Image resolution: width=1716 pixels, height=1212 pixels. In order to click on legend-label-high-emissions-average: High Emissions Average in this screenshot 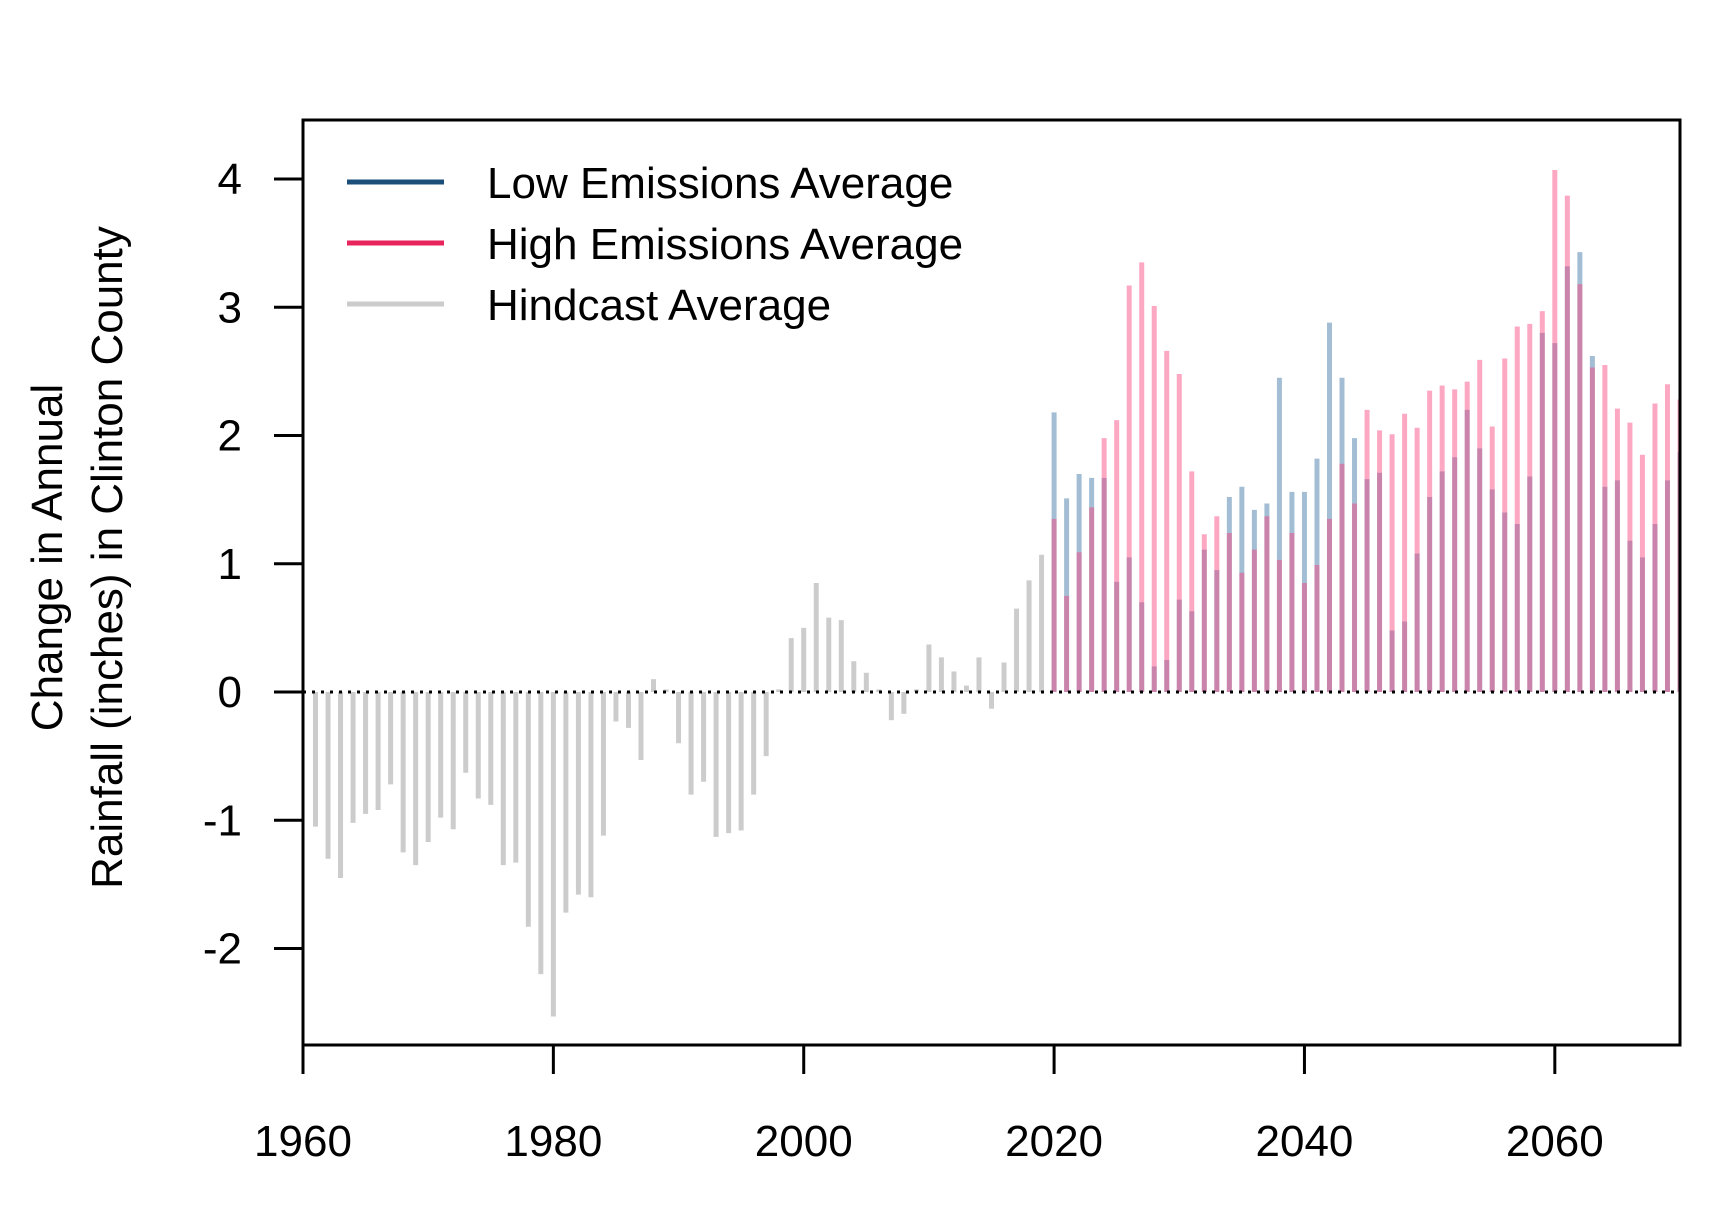, I will do `click(725, 244)`.